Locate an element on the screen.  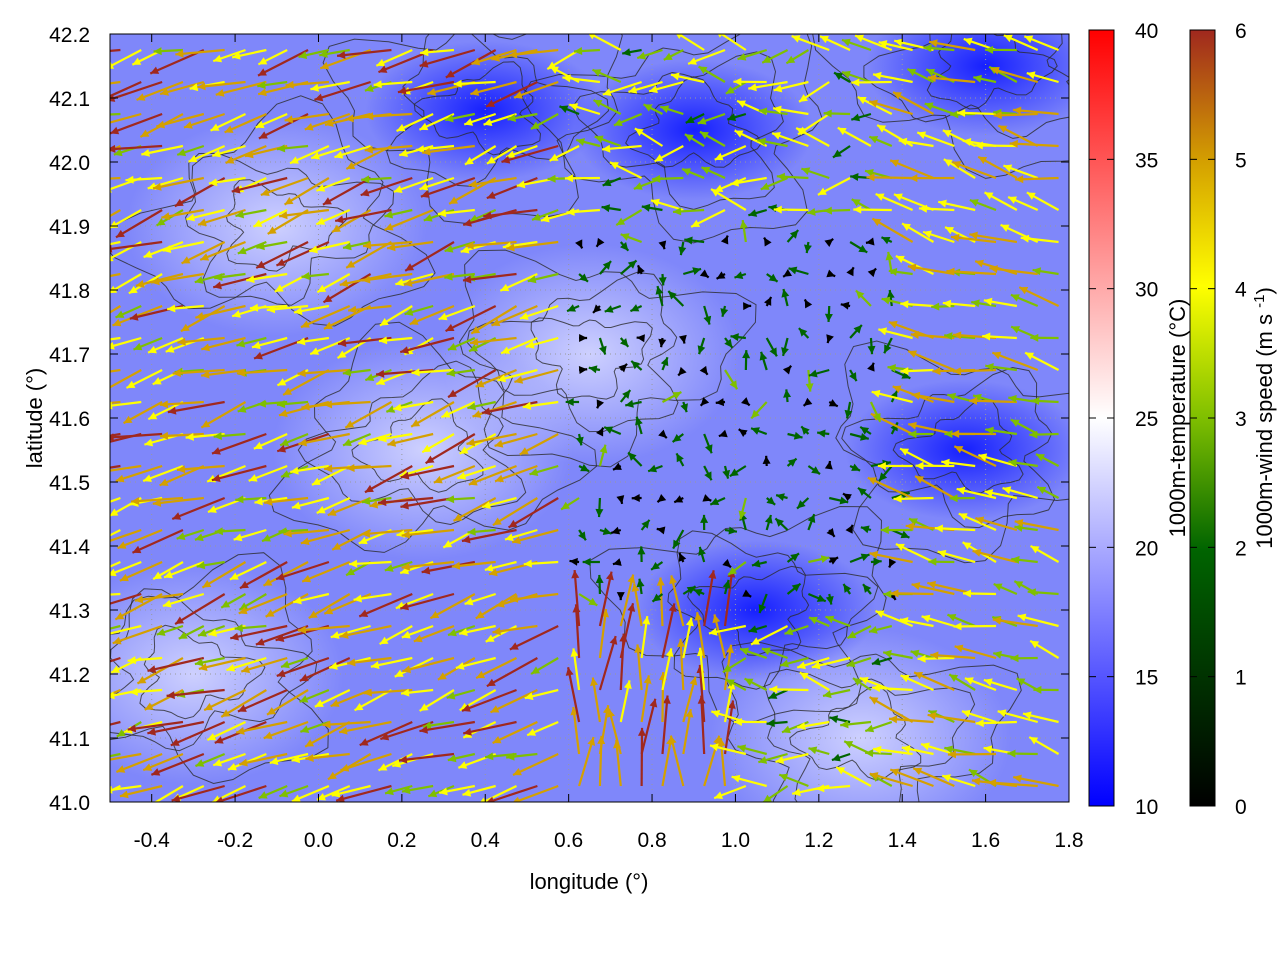
wind-label-superscript: -1 is located at coordinates (1259, 301).